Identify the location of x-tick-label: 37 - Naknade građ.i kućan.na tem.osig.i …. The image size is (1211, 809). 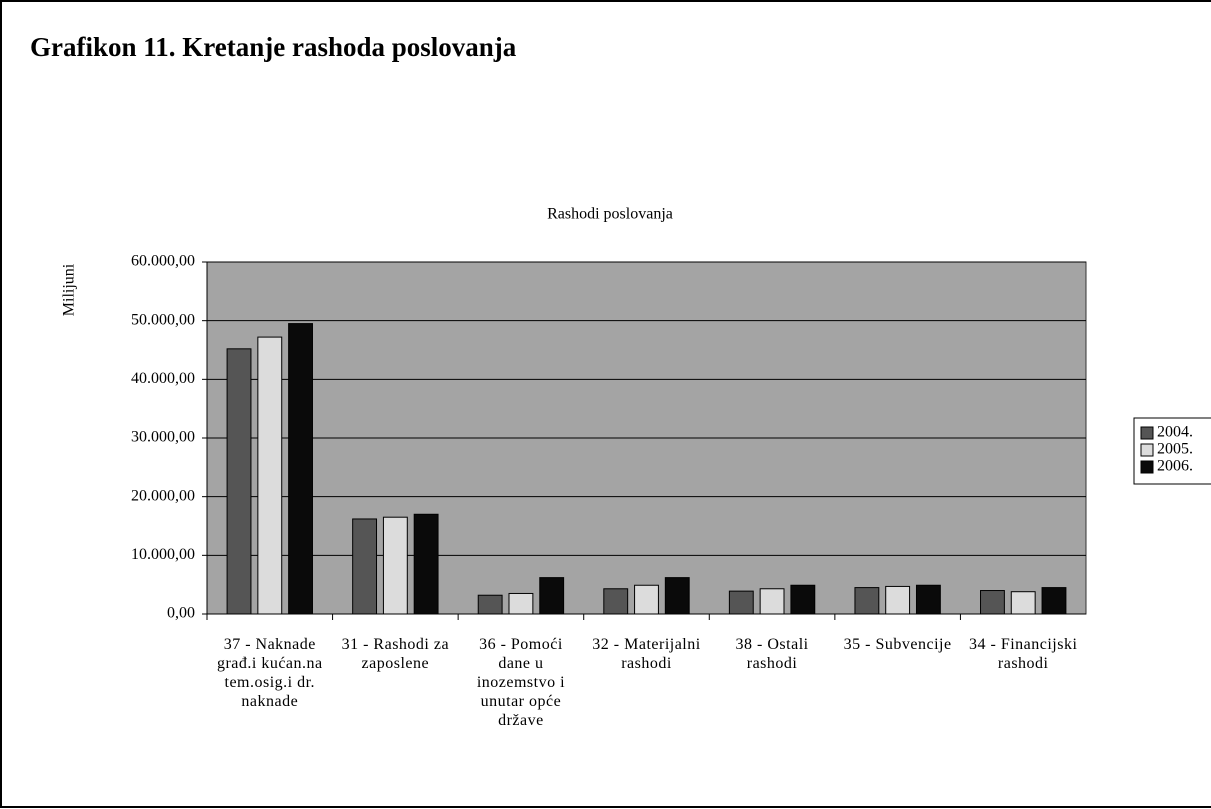
(269, 673).